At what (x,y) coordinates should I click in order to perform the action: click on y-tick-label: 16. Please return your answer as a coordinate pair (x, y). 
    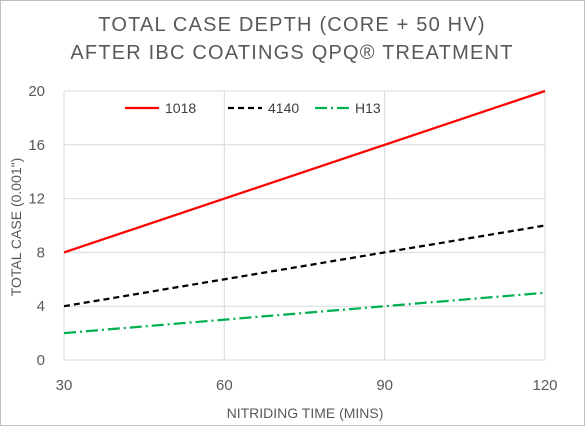
    Looking at the image, I should click on (36, 145).